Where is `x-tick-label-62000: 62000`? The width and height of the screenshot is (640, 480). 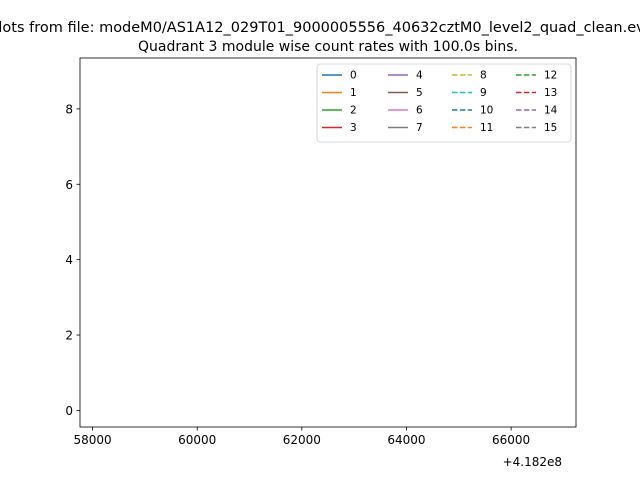 x-tick-label-62000: 62000 is located at coordinates (302, 440).